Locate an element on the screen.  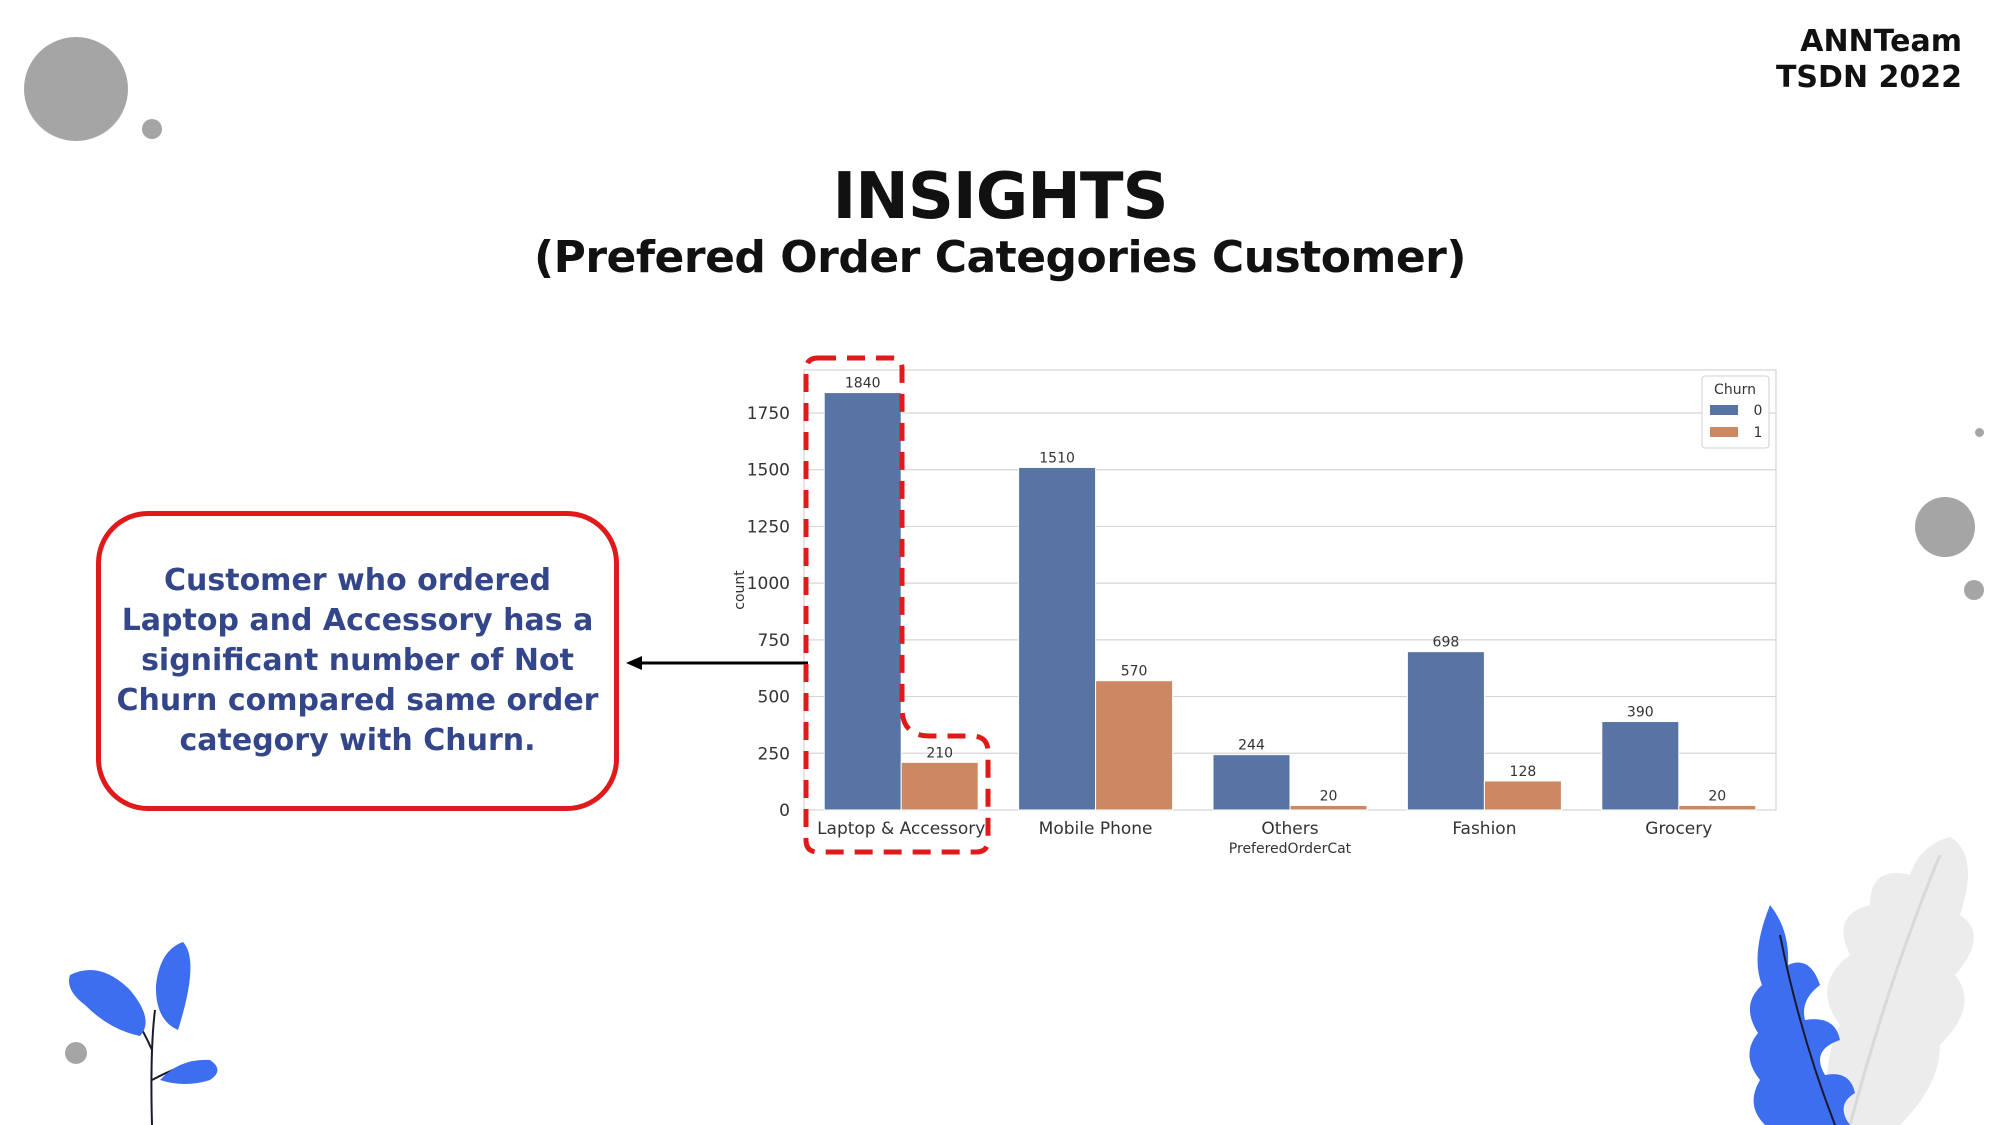
legend-label: 1 is located at coordinates (1758, 433).